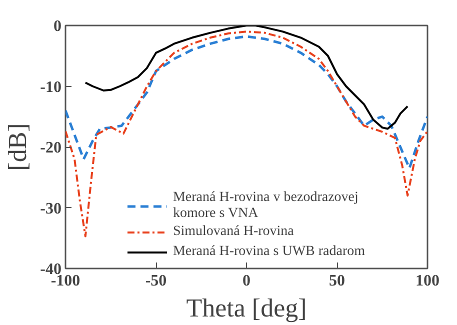 Image resolution: width=457 pixels, height=325 pixels. Describe the element at coordinates (233, 232) in the screenshot. I see `legend-label: Simulovaná H-rovina` at that location.